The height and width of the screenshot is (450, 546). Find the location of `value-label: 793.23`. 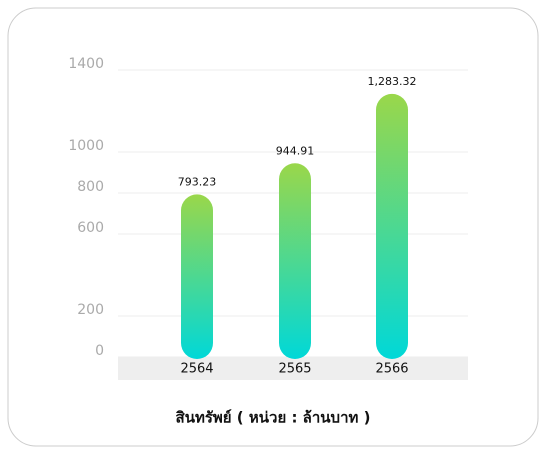

value-label: 793.23 is located at coordinates (197, 181).